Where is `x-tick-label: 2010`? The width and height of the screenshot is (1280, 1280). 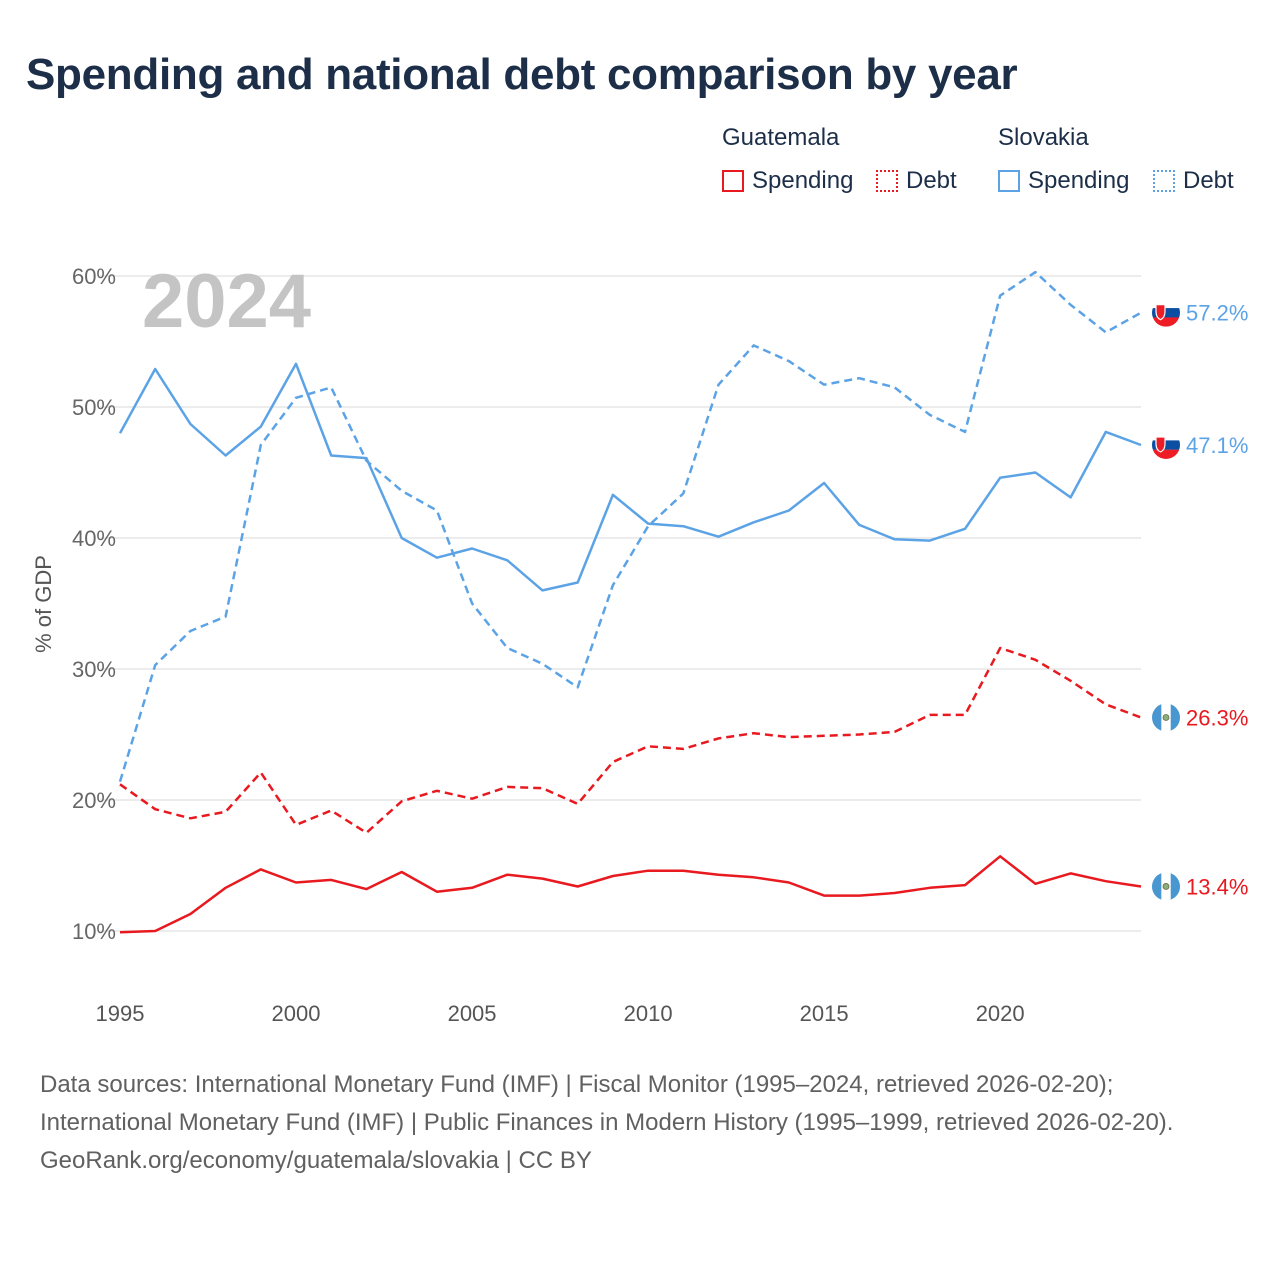 x-tick-label: 2010 is located at coordinates (648, 1013).